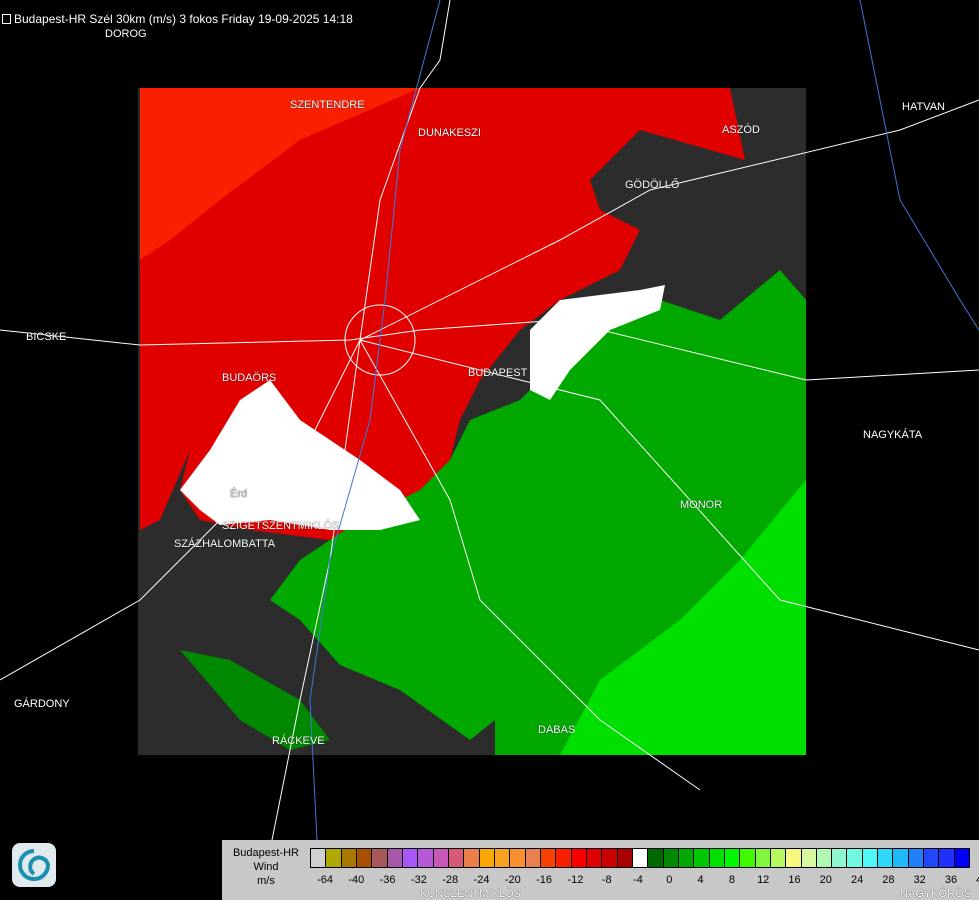  Describe the element at coordinates (46, 337) in the screenshot. I see `place-label: BICSKE` at that location.